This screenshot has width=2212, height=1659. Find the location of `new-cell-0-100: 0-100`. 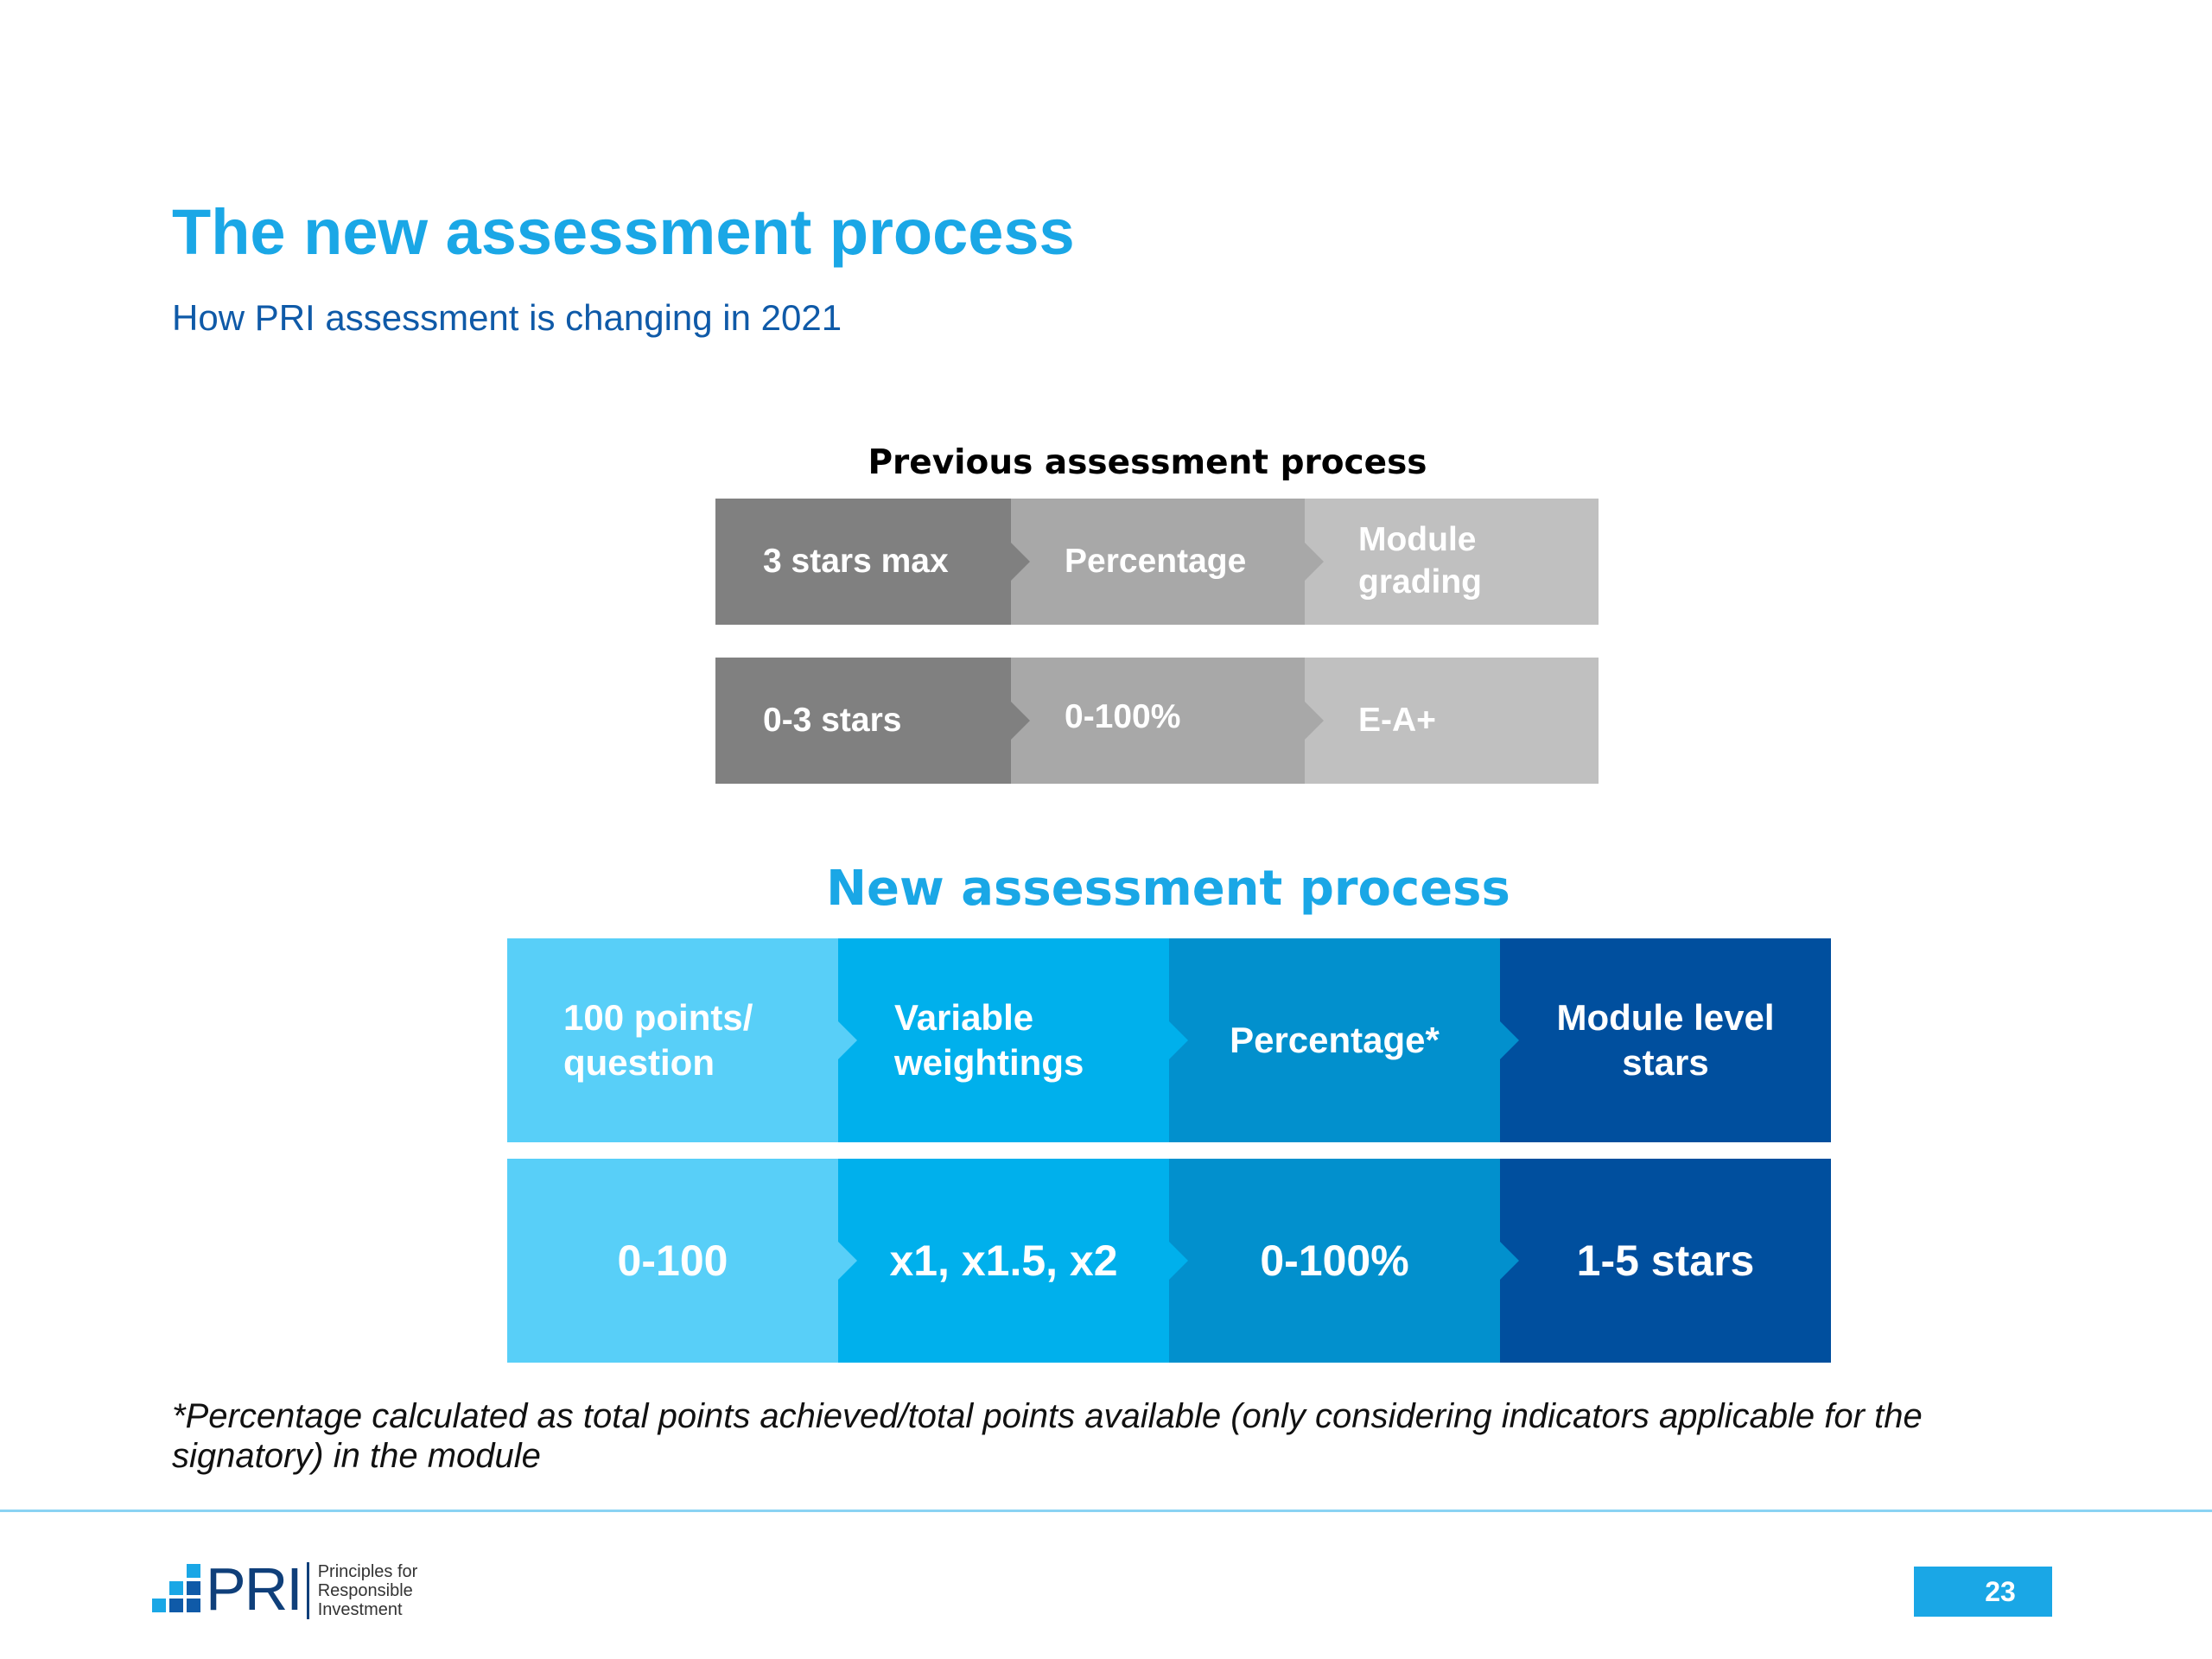

new-cell-0-100: 0-100 is located at coordinates (672, 1261).